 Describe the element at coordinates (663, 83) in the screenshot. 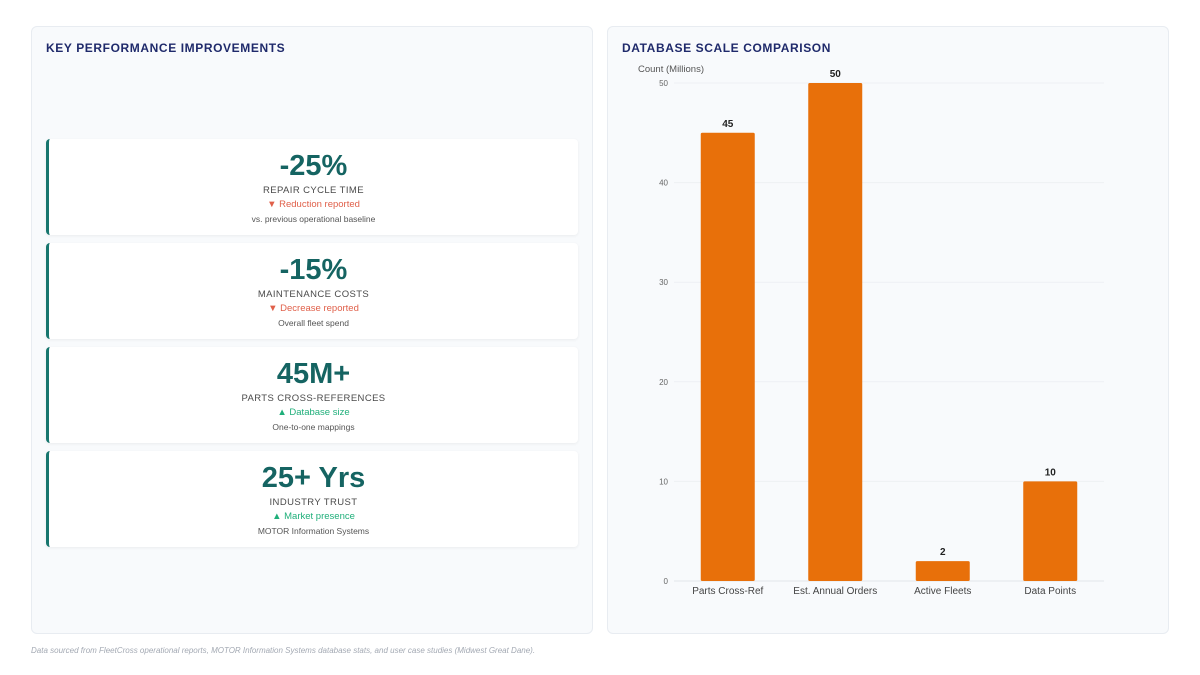

I see `y-tick-label: 50` at that location.